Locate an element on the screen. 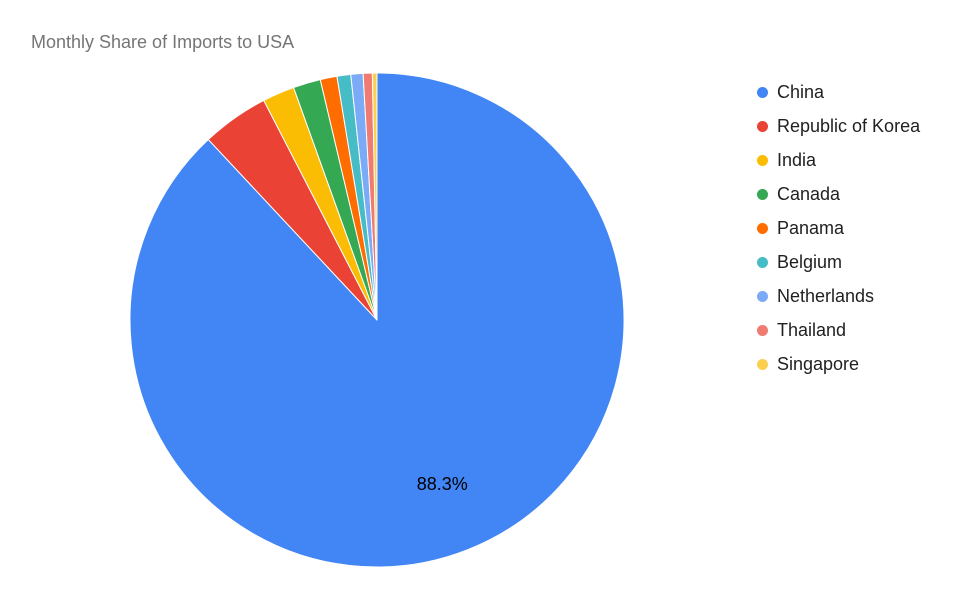 This screenshot has width=964, height=597. legend-label: Netherlands is located at coordinates (826, 295).